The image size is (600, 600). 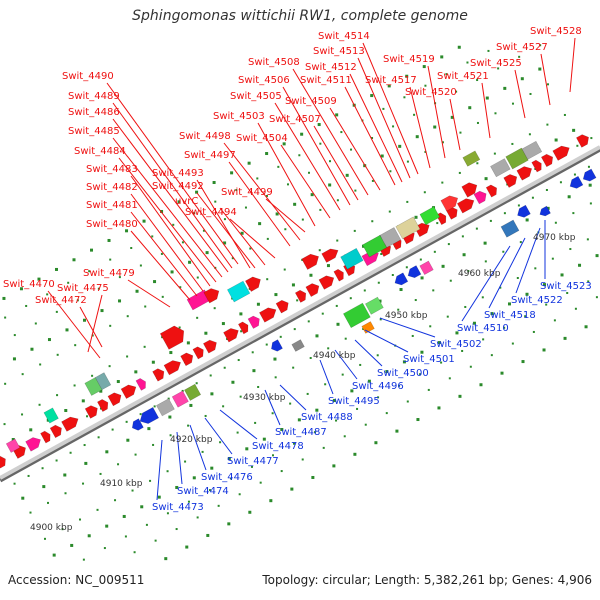 What do you see at coordinates (522, 47) in the screenshot?
I see `forward-gene-label: Swit_4527` at bounding box center [522, 47].